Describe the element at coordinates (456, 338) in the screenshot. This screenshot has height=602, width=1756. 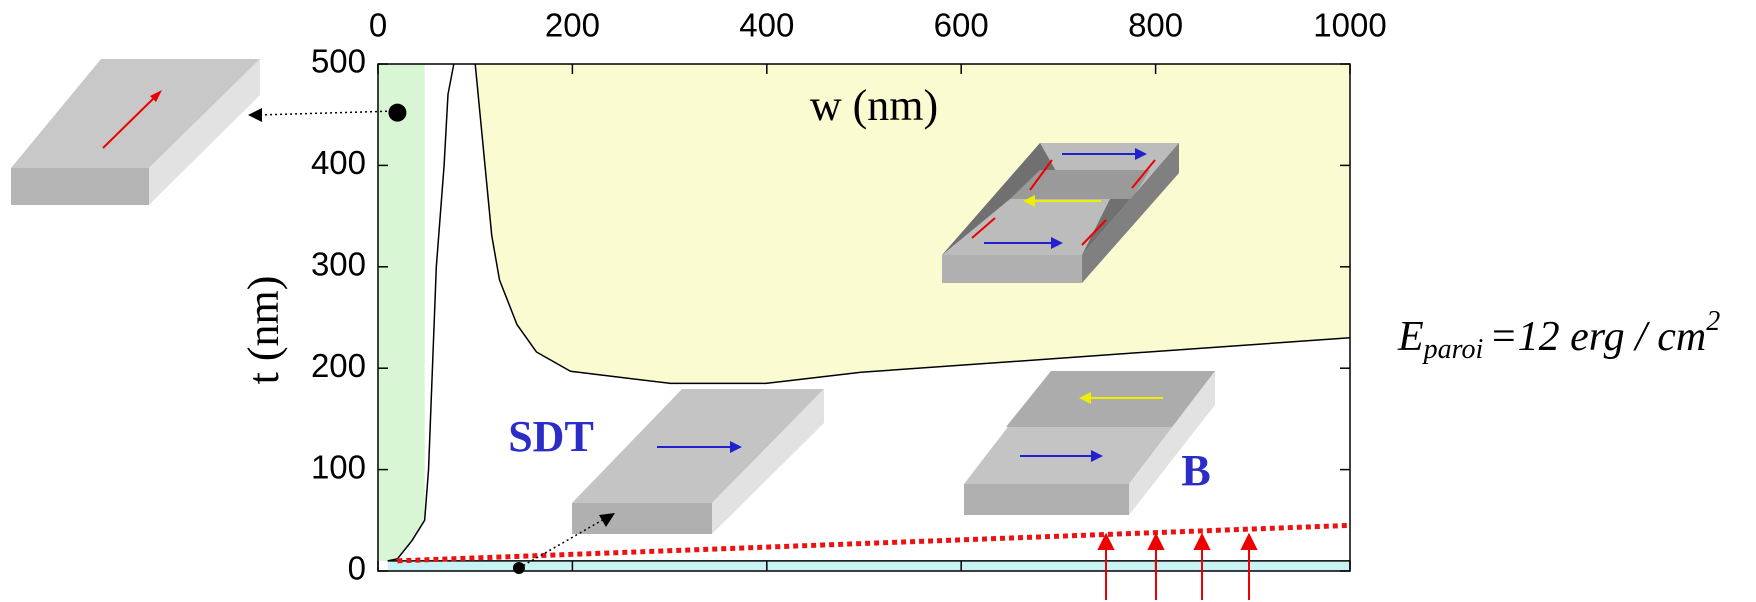
I see `points` at that location.